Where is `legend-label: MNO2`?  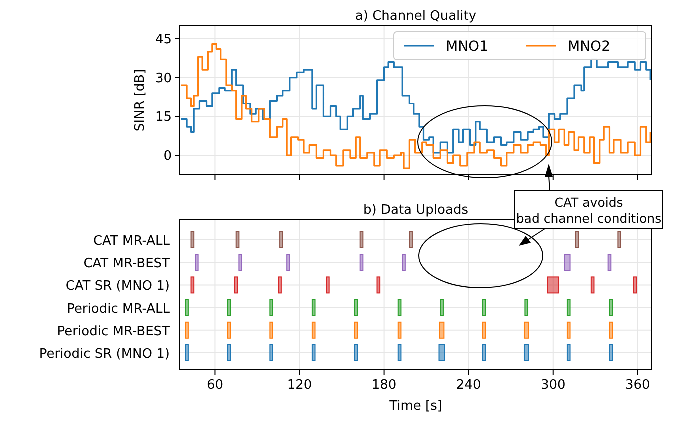
legend-label: MNO2 is located at coordinates (589, 47).